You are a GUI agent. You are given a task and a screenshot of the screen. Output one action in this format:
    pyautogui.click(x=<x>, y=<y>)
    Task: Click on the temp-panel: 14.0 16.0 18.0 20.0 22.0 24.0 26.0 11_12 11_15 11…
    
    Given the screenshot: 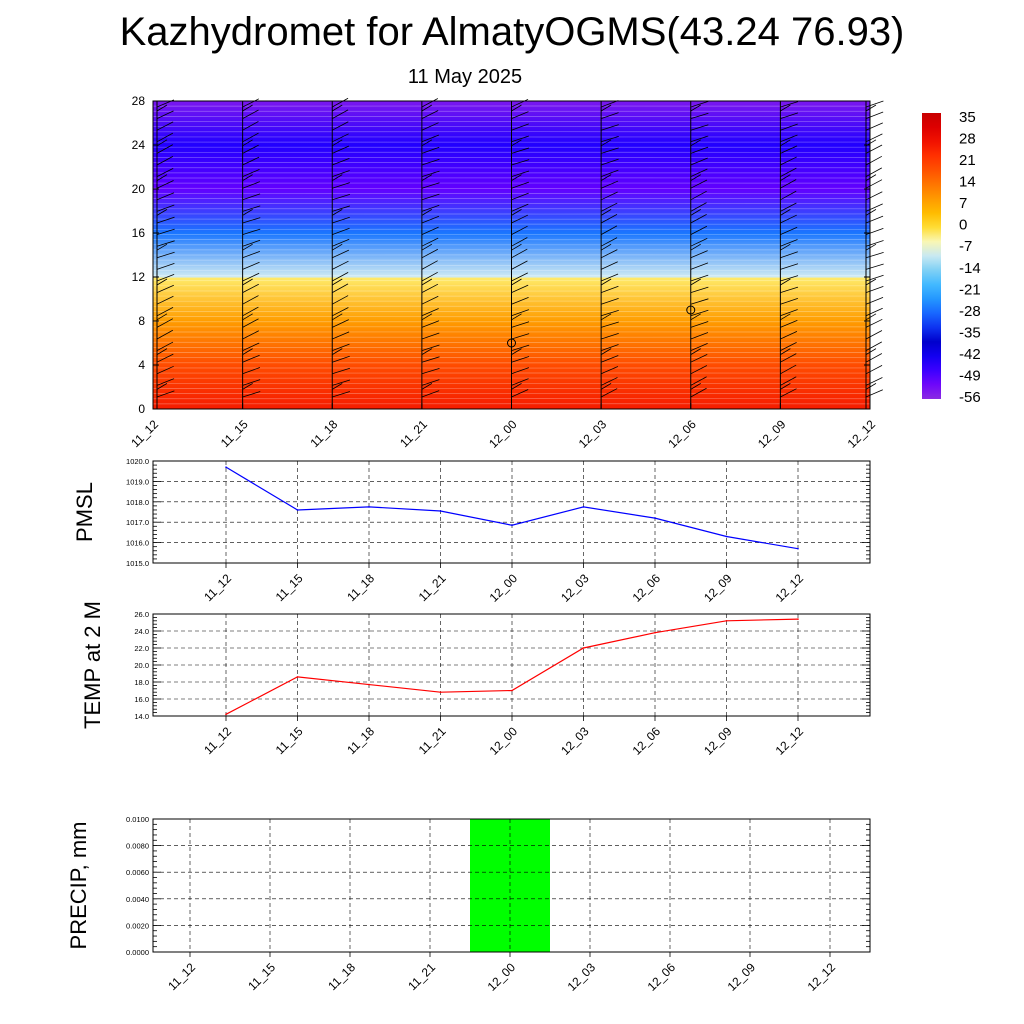 What is the action you would take?
    pyautogui.click(x=475, y=679)
    